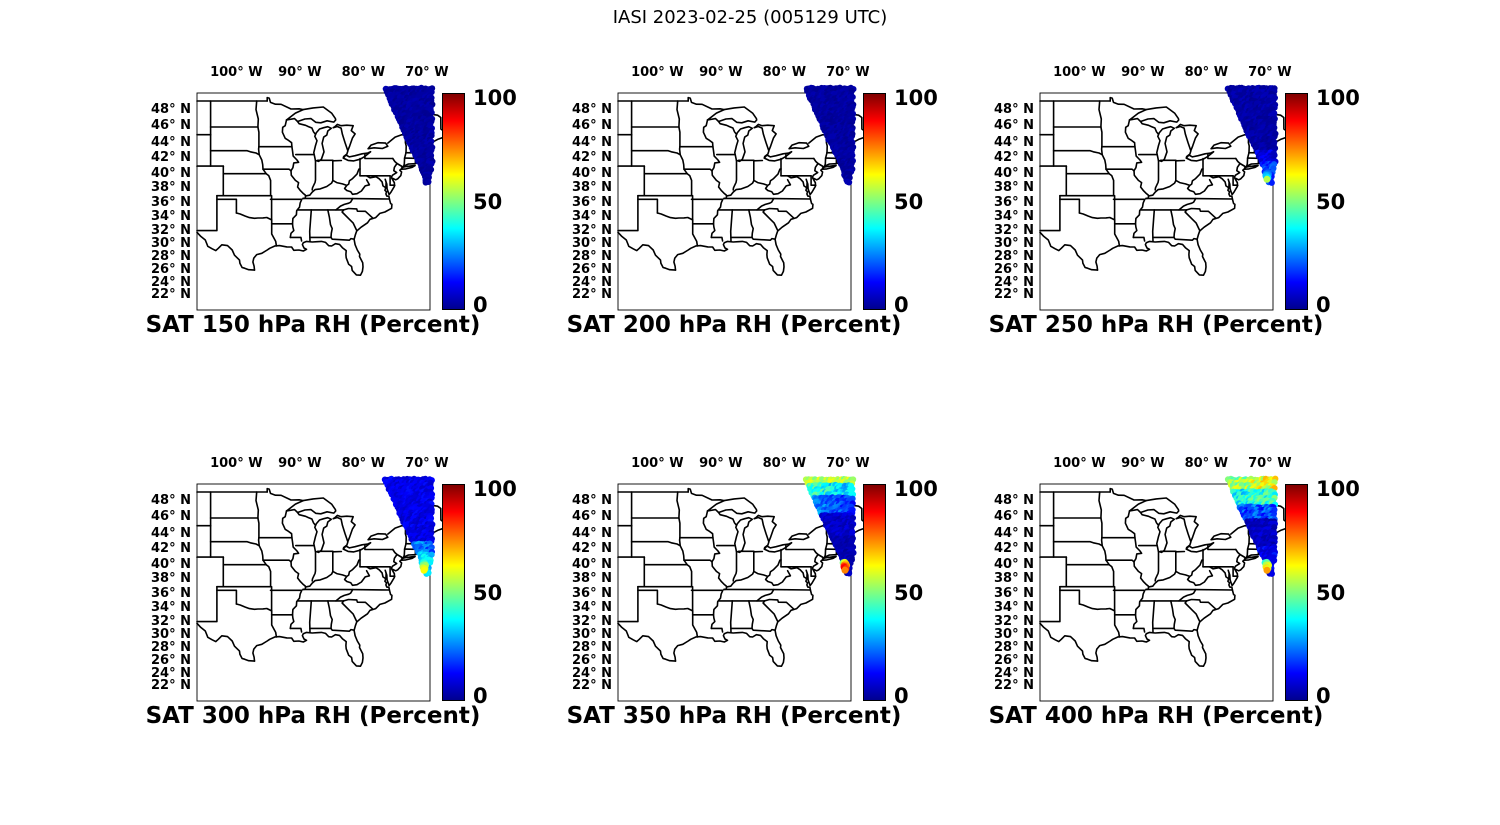  I want to click on figure-title: IASI 2023-02-25 (005129 UTC), so click(750, 17).